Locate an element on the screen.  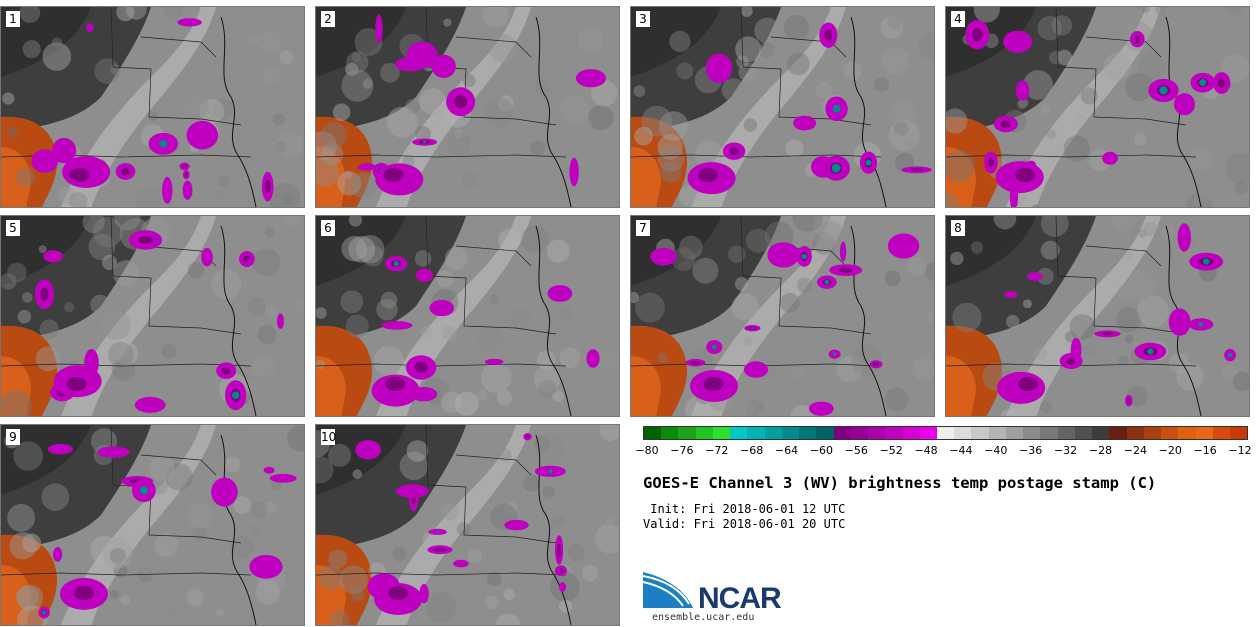
colorbar-tick-label: −32 is located at coordinates (1065, 450).